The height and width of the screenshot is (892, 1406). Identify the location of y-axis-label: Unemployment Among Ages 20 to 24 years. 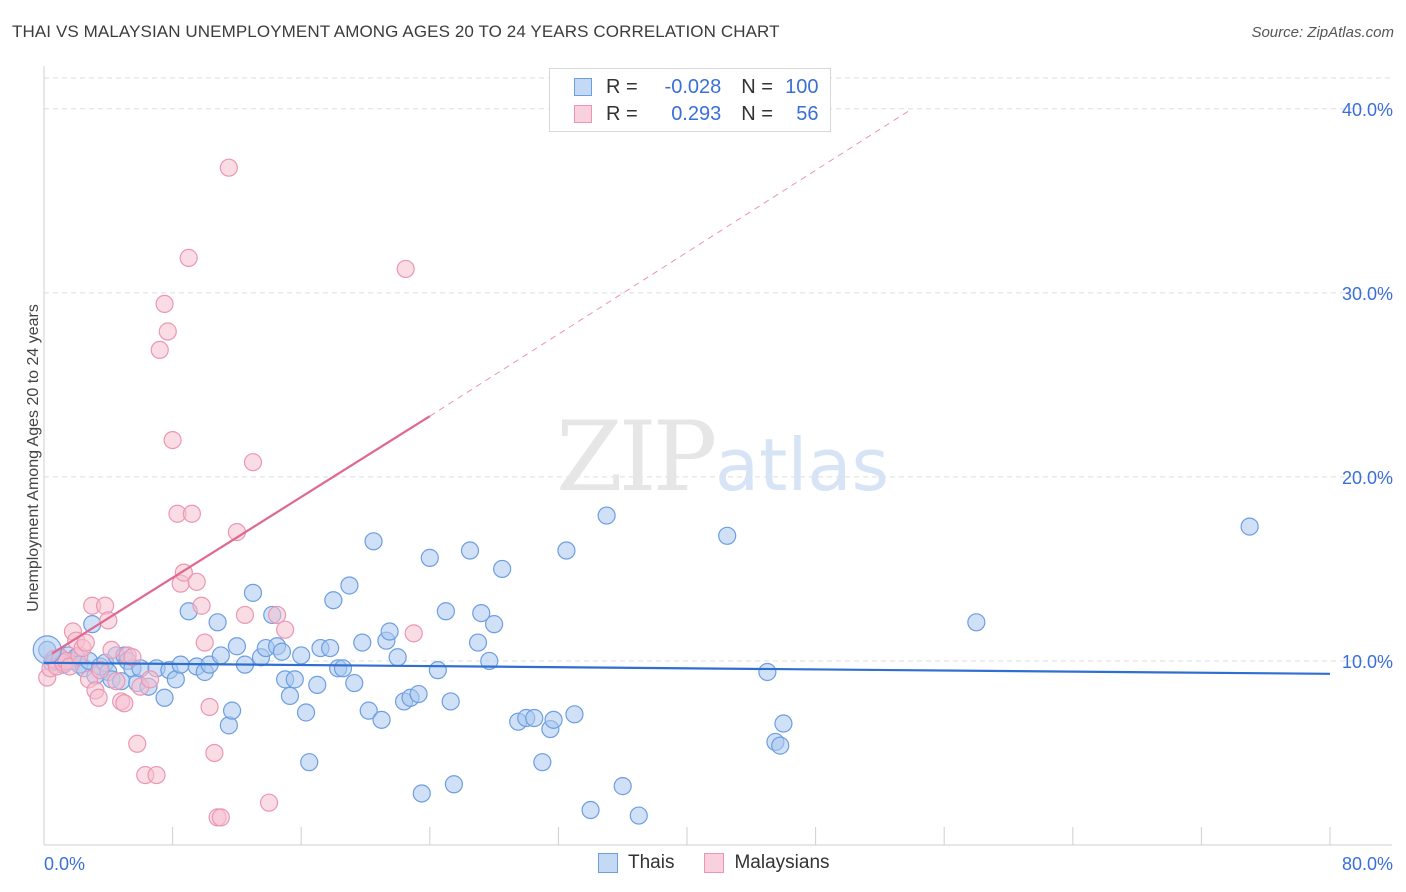
(33, 458).